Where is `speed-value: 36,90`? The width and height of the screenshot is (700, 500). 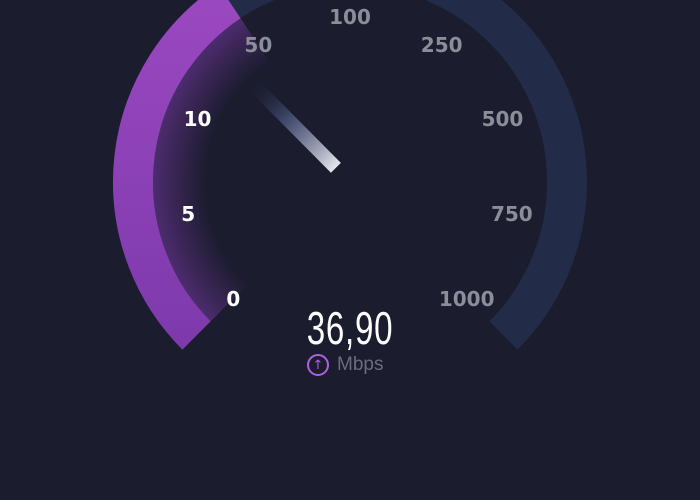
speed-value: 36,90 is located at coordinates (350, 328).